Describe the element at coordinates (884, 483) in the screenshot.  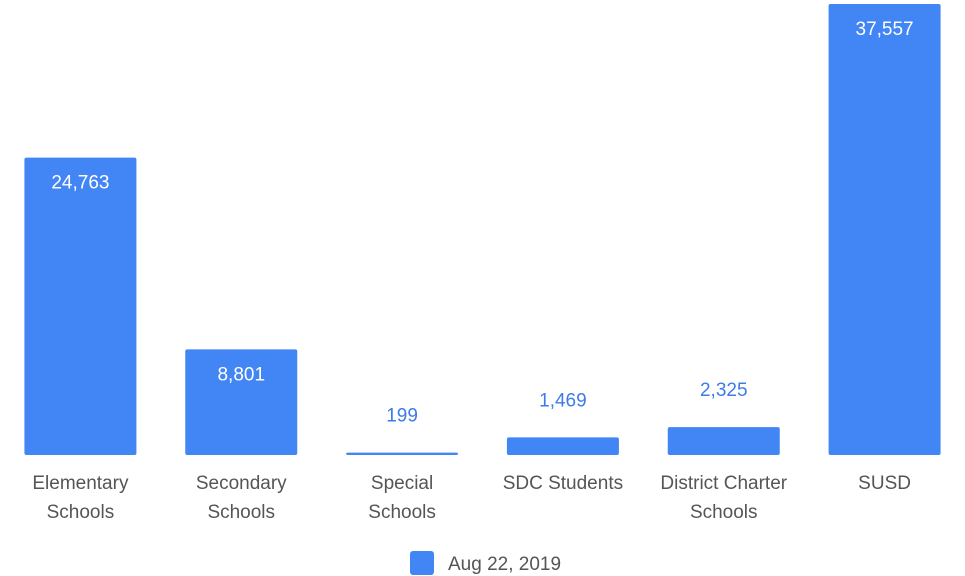
I see `category-label-susd: SUSD` at that location.